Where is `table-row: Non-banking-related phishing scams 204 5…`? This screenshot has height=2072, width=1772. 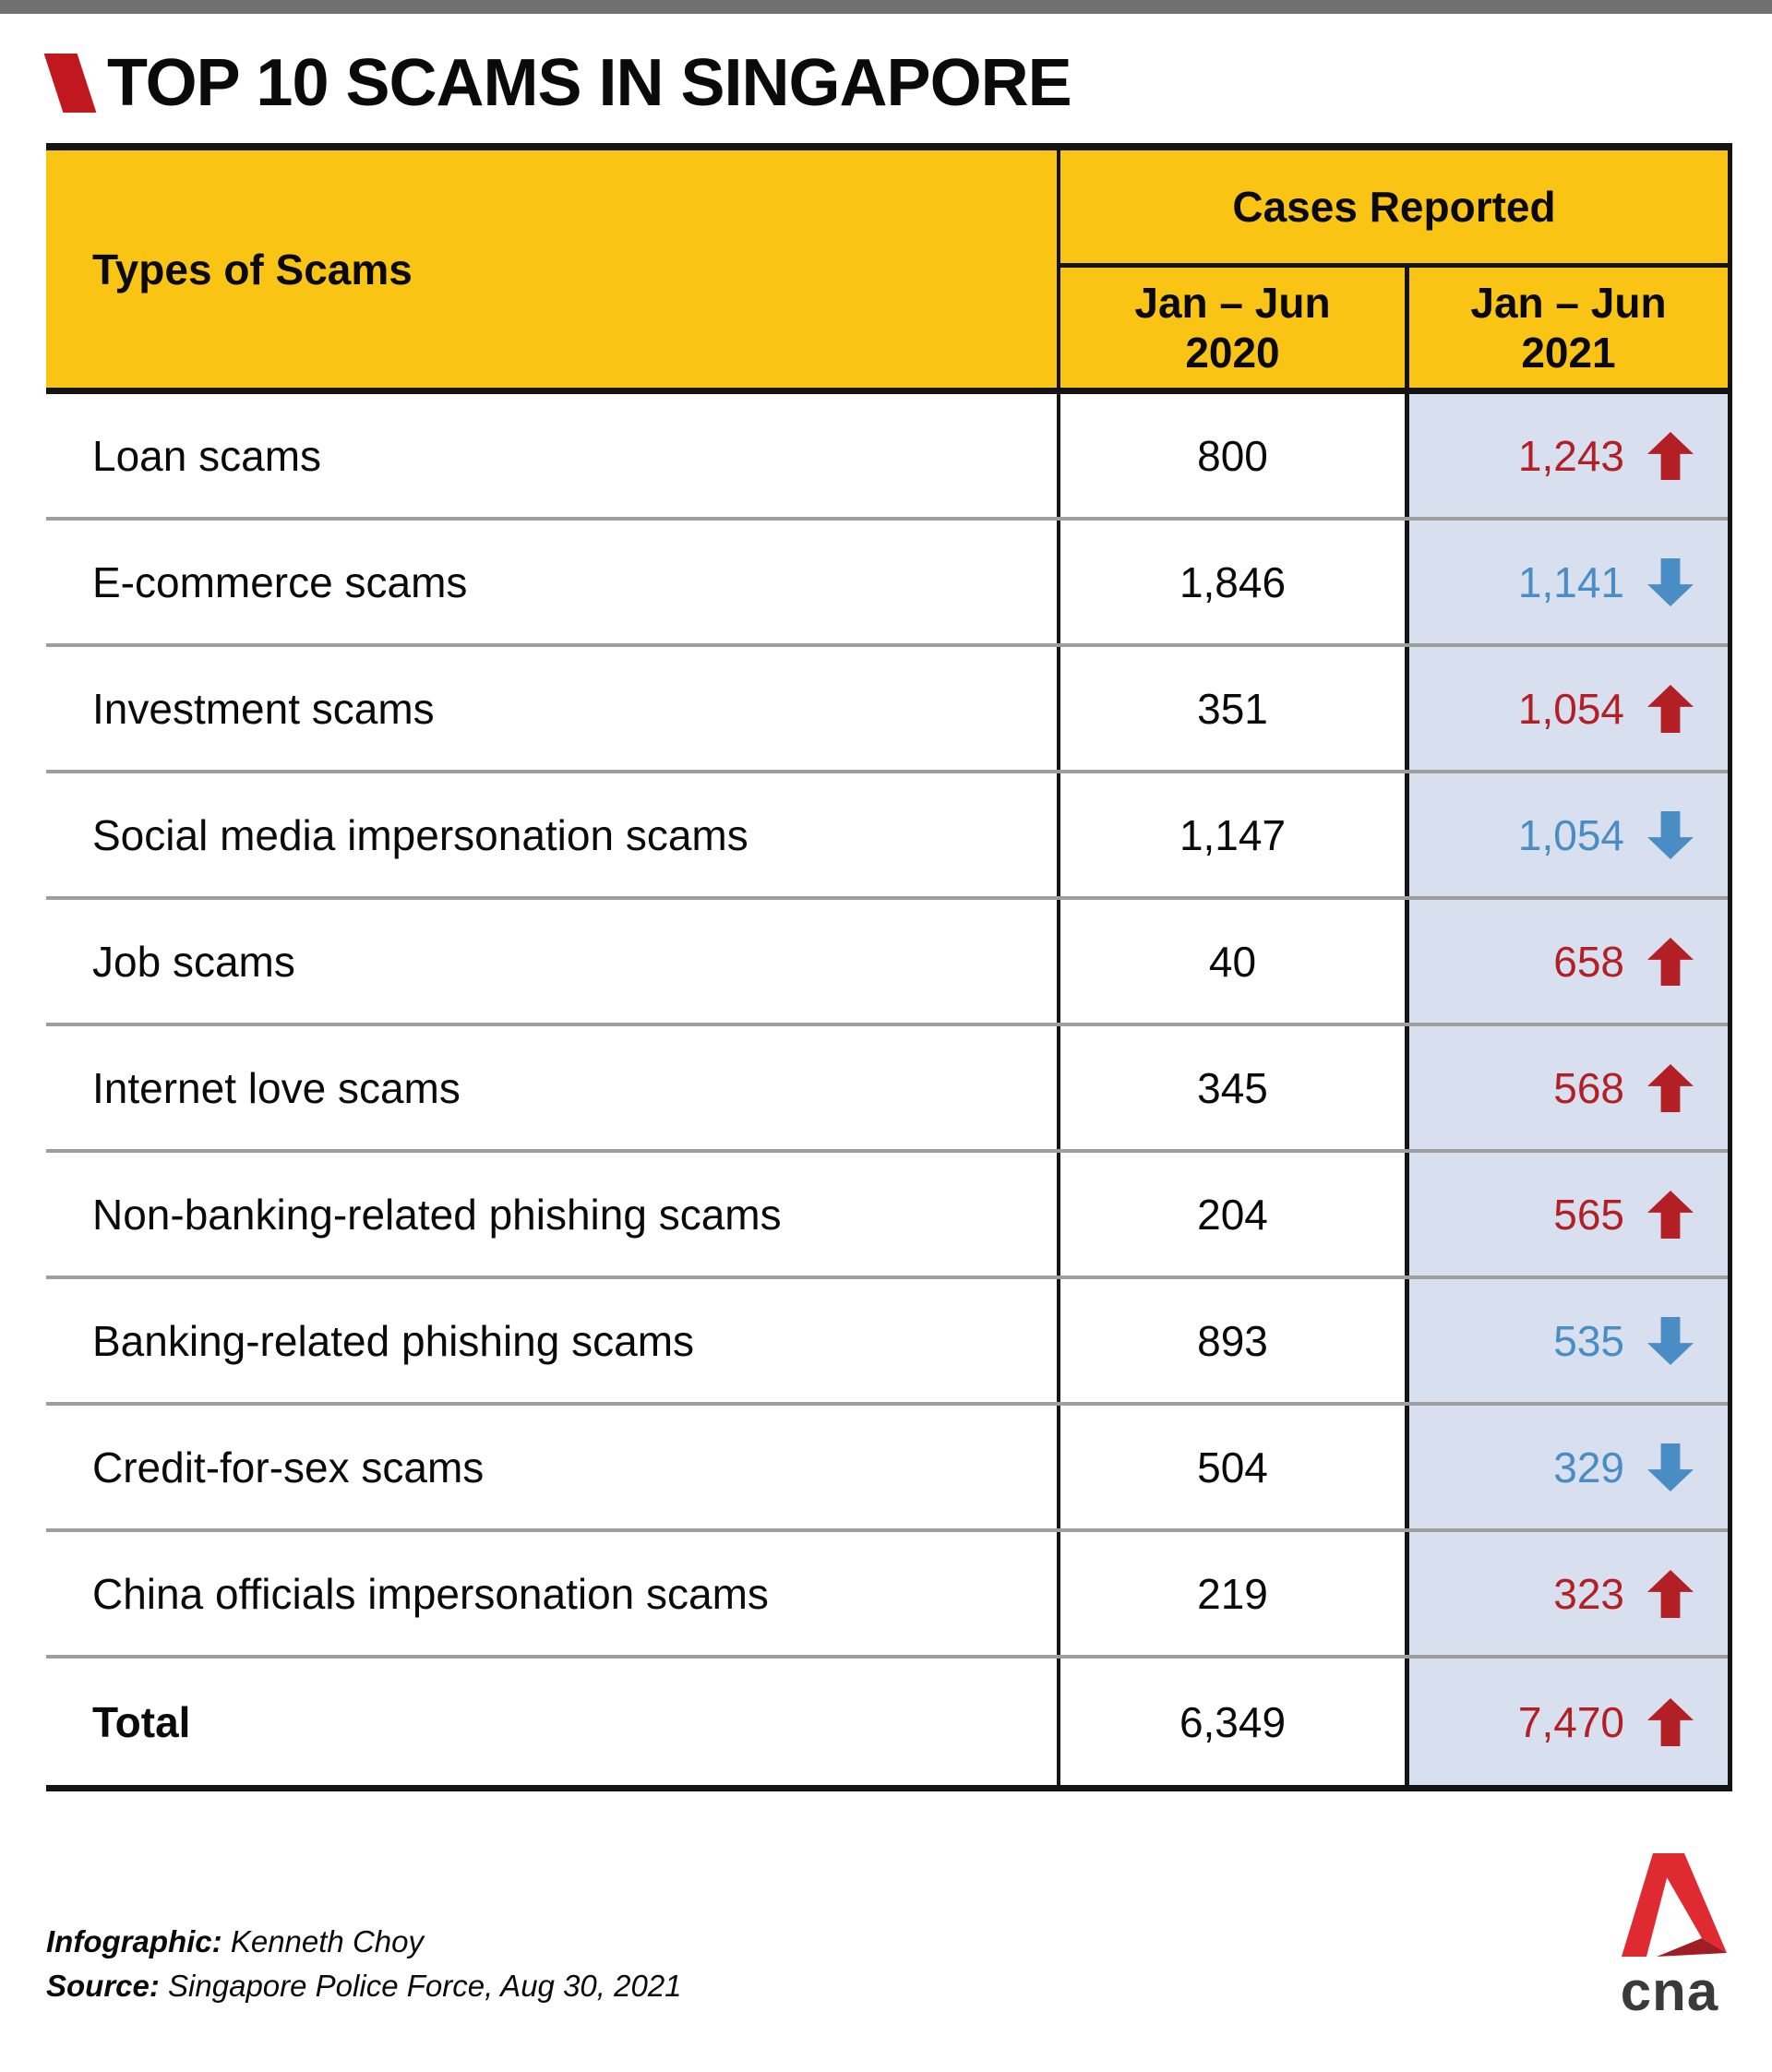
table-row: Non-banking-related phishing scams 204 5… is located at coordinates (887, 1216).